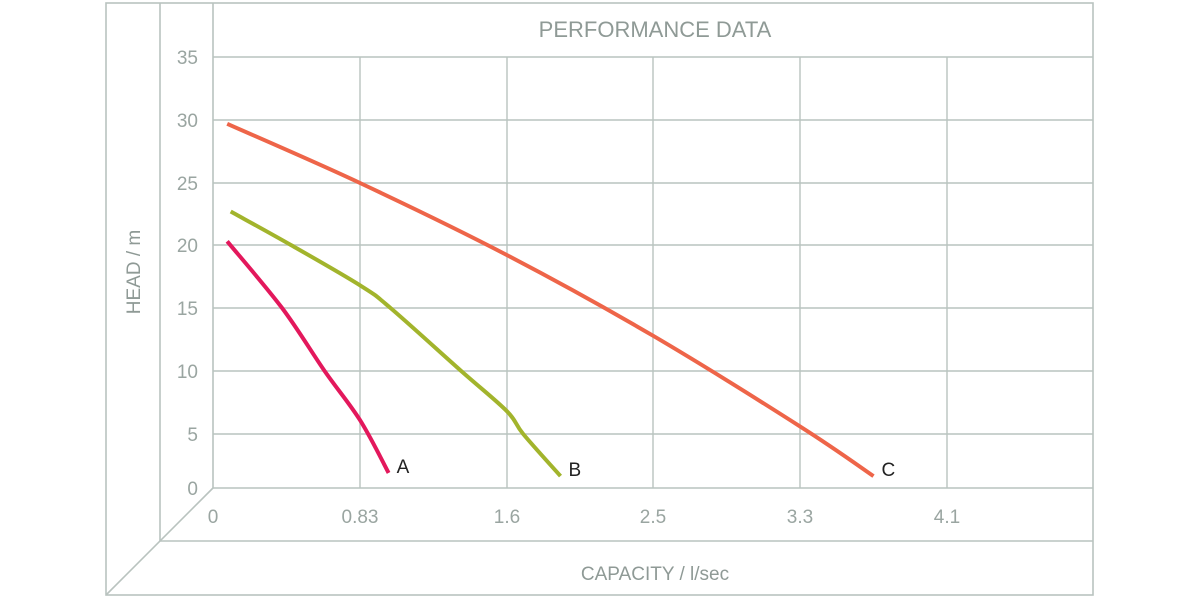 The image size is (1200, 605). I want to click on x-tick-label: 4.1, so click(947, 517).